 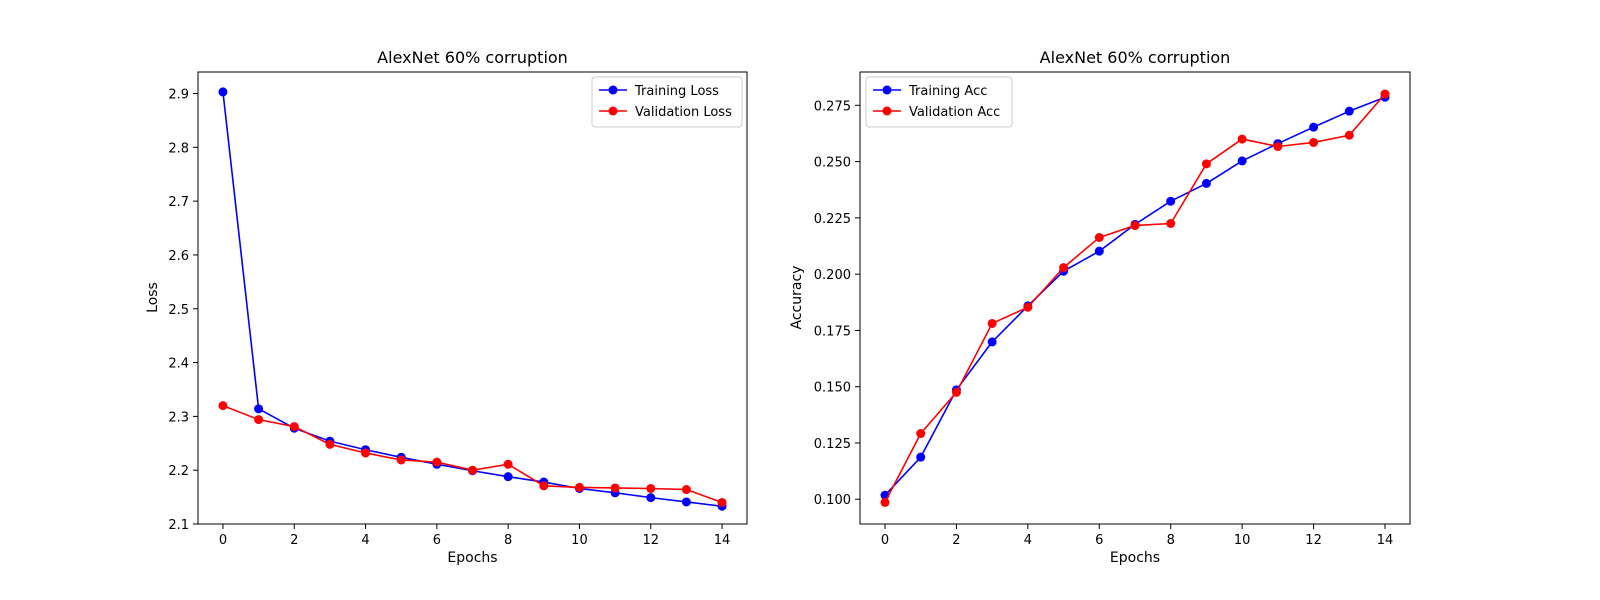 I want to click on accuracy-ytick-label: 0.275, so click(x=832, y=106).